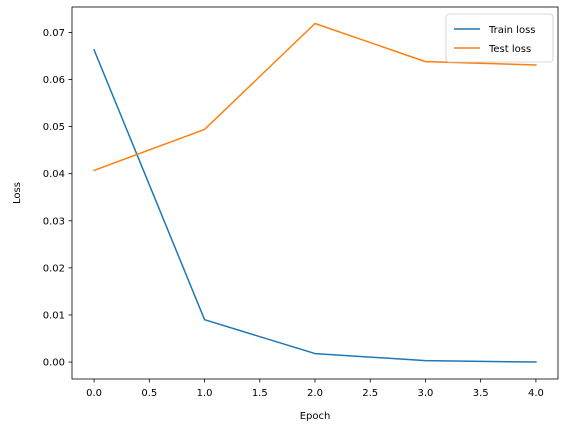 This screenshot has width=576, height=432. Describe the element at coordinates (54, 174) in the screenshot. I see `y-tick-label: 0.04` at that location.